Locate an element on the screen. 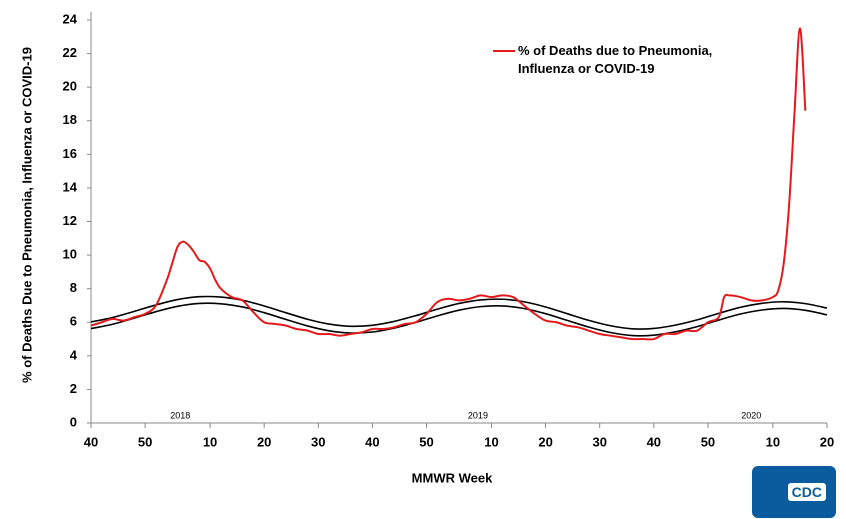  y-tick-label: 10 is located at coordinates (70, 254).